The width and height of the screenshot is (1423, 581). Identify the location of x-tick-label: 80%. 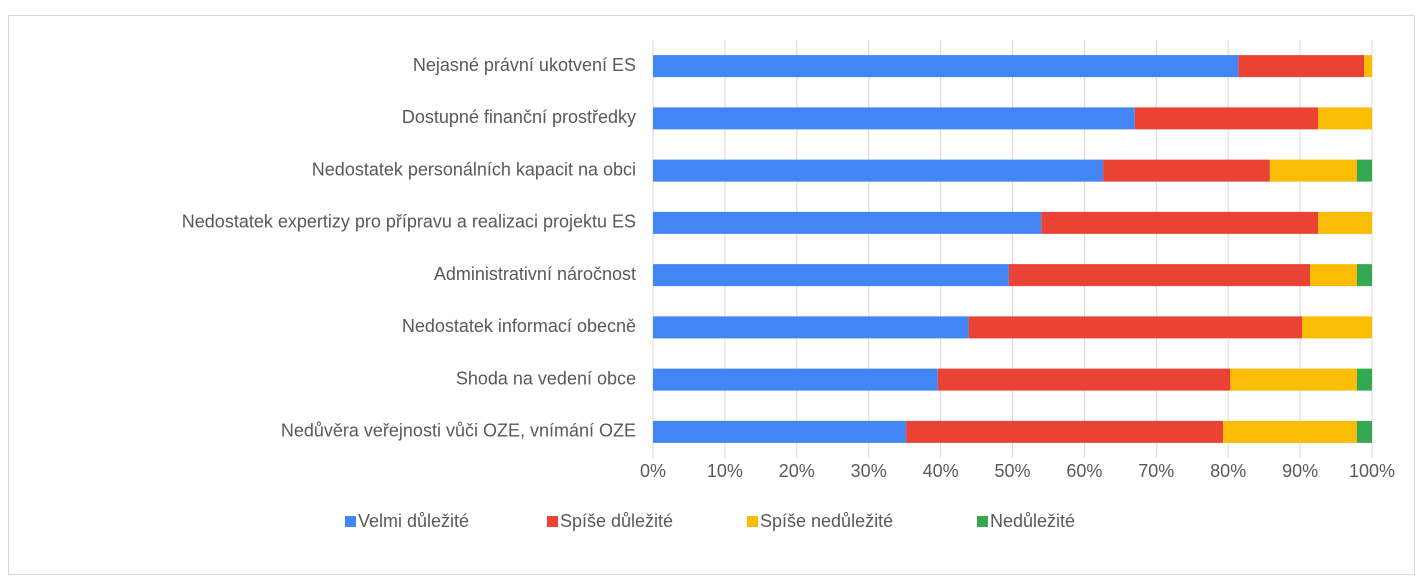
(1228, 471).